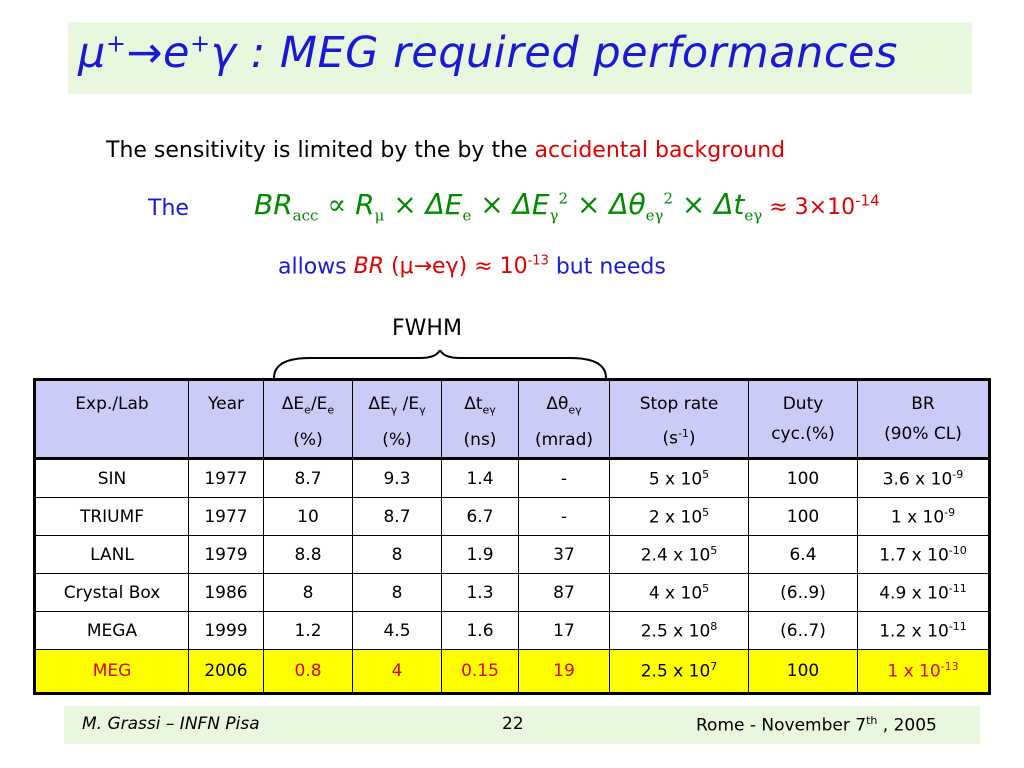 The height and width of the screenshot is (768, 1024). Describe the element at coordinates (923, 554) in the screenshot. I see `cell-br: 1.7 x 10⁻¹⁰` at that location.